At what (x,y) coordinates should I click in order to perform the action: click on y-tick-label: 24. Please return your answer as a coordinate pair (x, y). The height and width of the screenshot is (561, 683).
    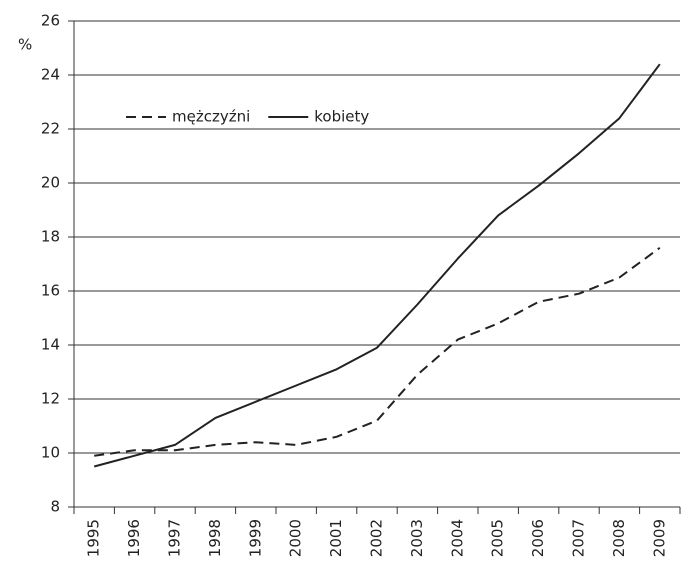
    Looking at the image, I should click on (50, 75).